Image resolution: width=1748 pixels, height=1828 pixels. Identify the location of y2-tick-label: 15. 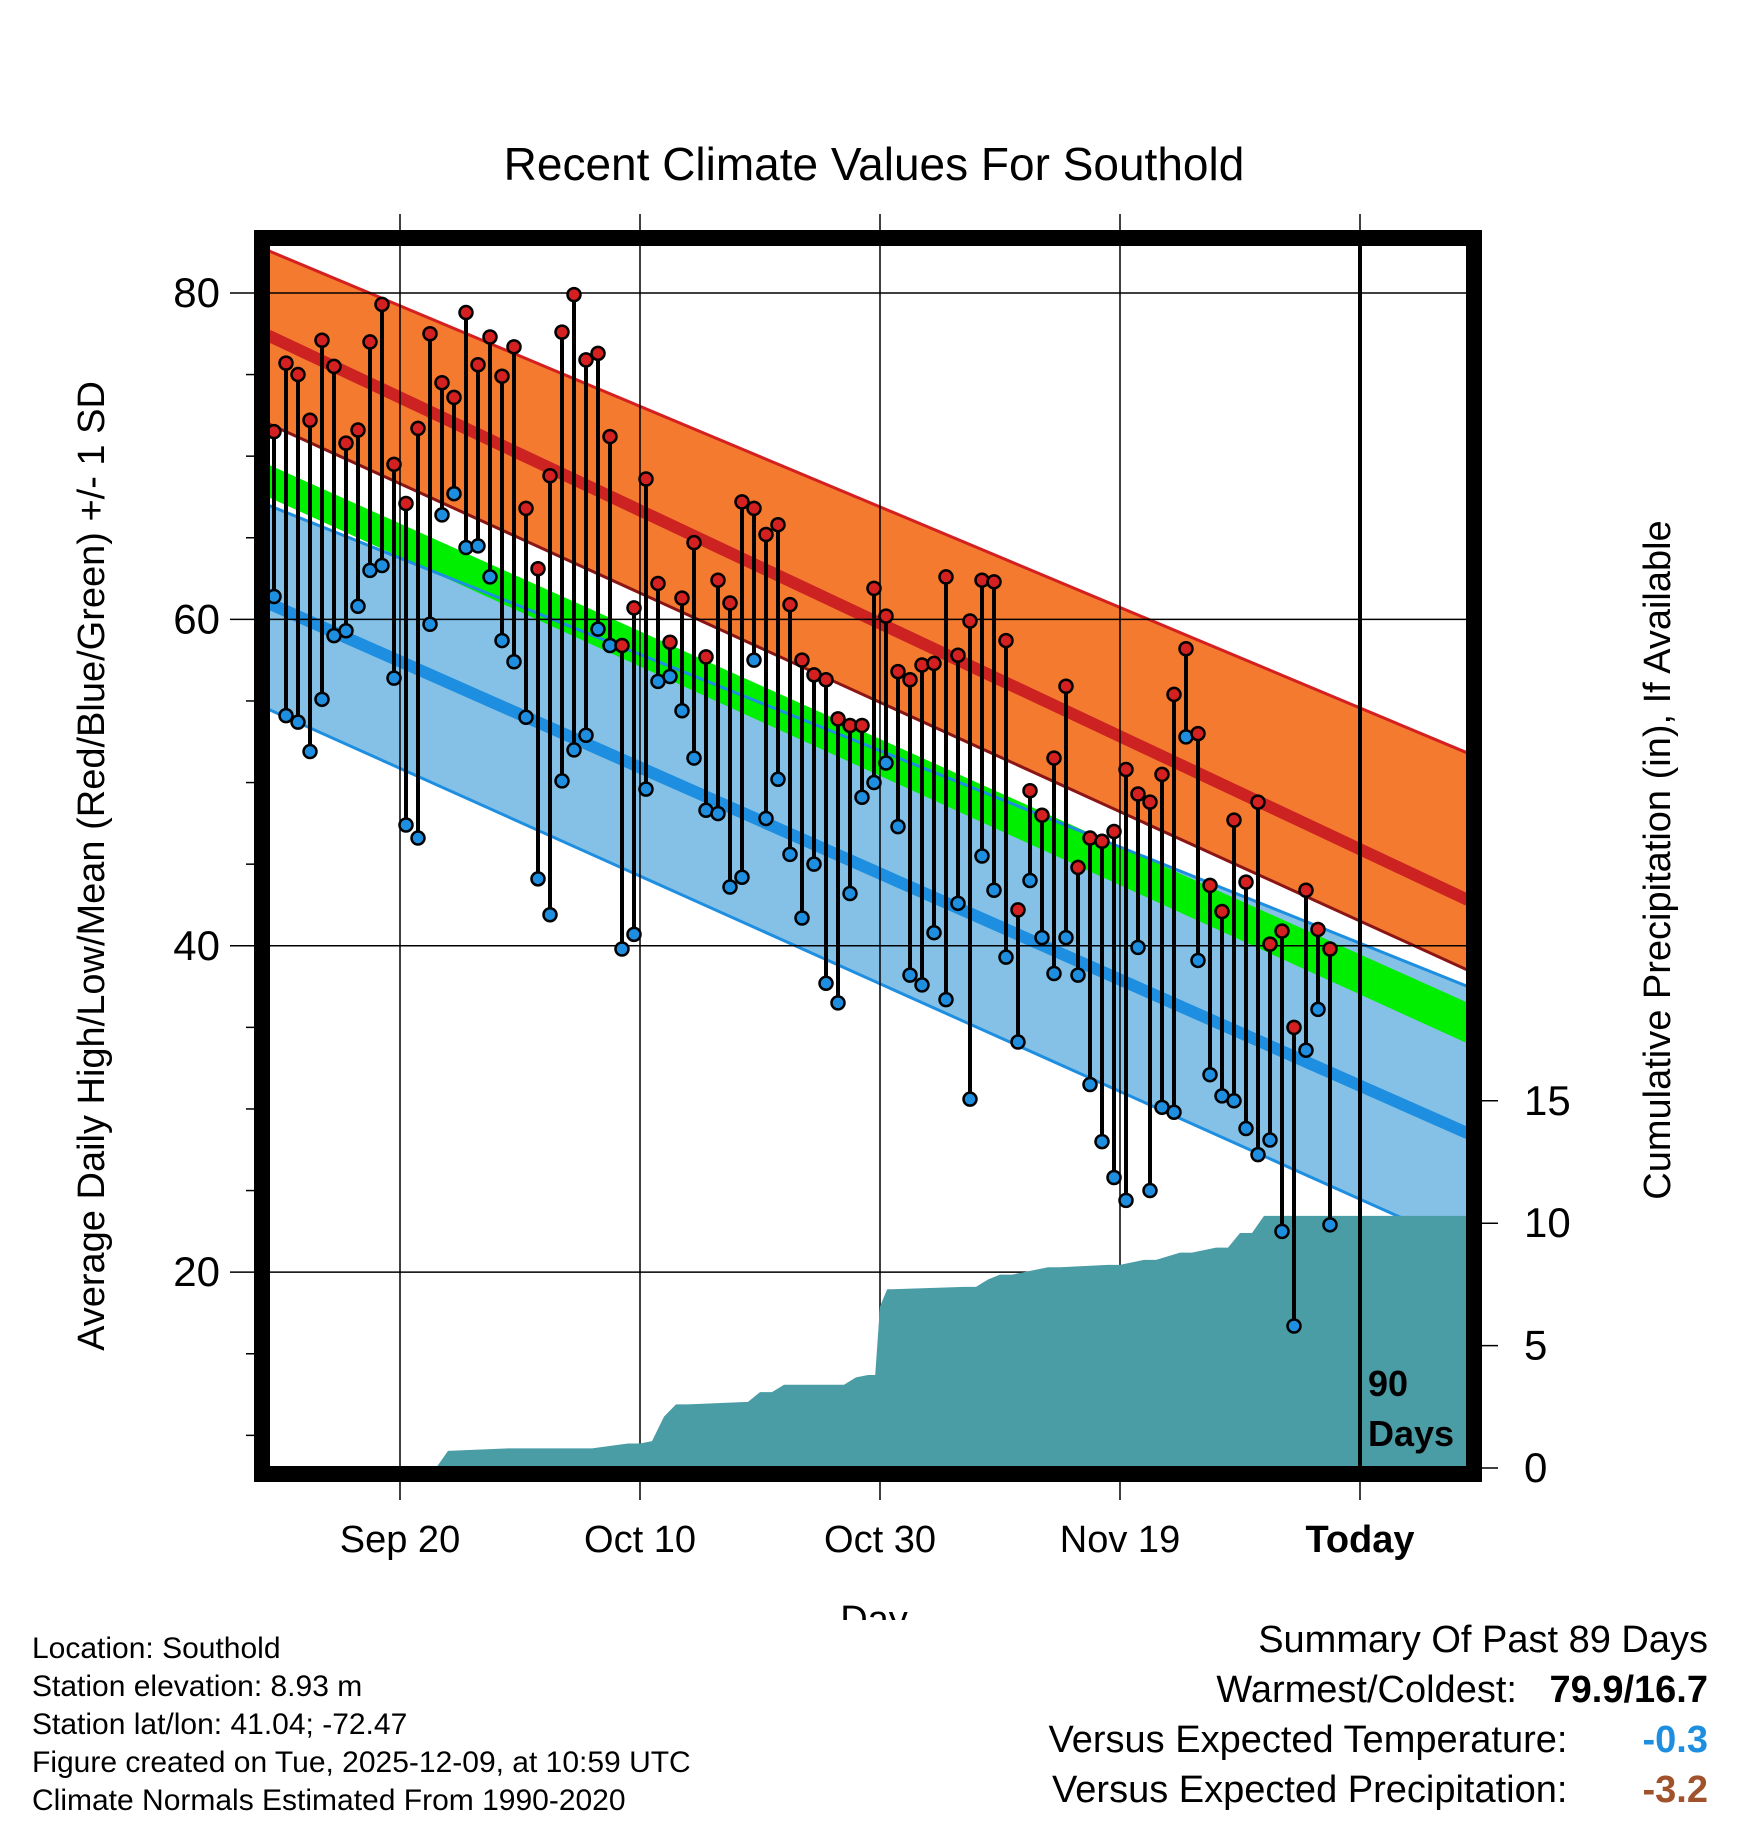
(1547, 1100).